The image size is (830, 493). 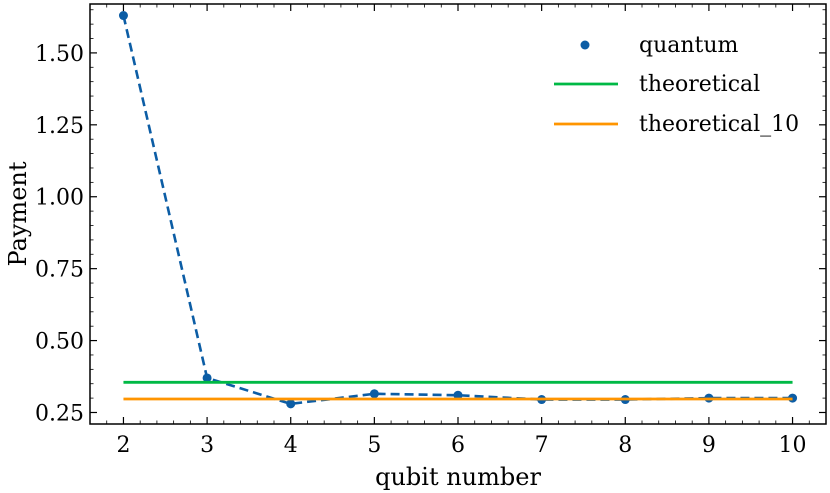 I want to click on y-tick-label: 1.25, so click(x=59, y=126).